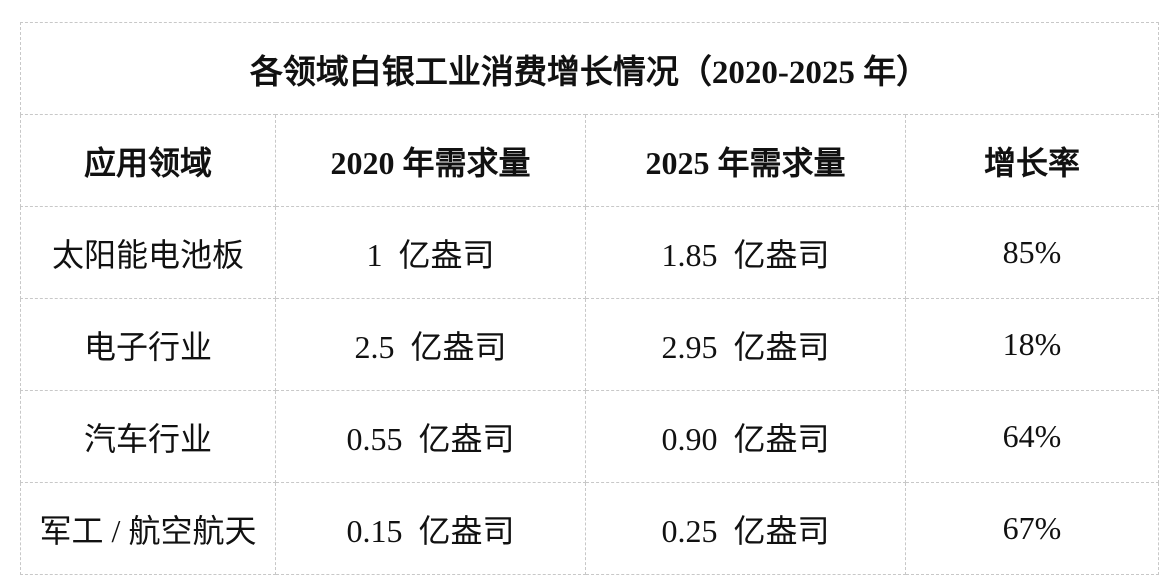 This screenshot has width=1165, height=585. I want to click on table-cell: 1.85 亿盎司, so click(745, 252).